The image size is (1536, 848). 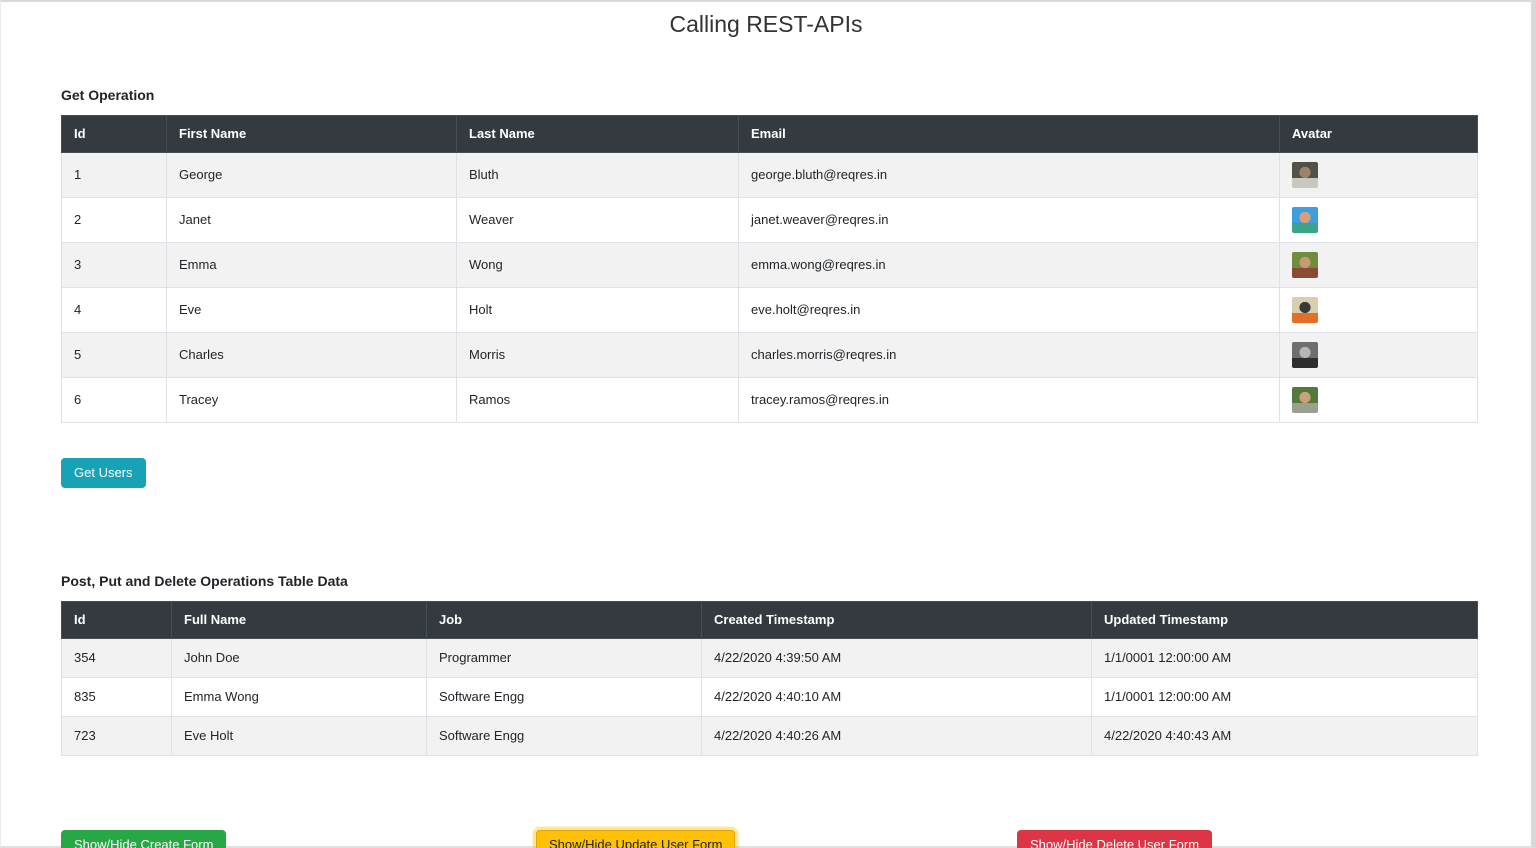 I want to click on cell-email: george.bluth@reqres.in, so click(x=1009, y=175).